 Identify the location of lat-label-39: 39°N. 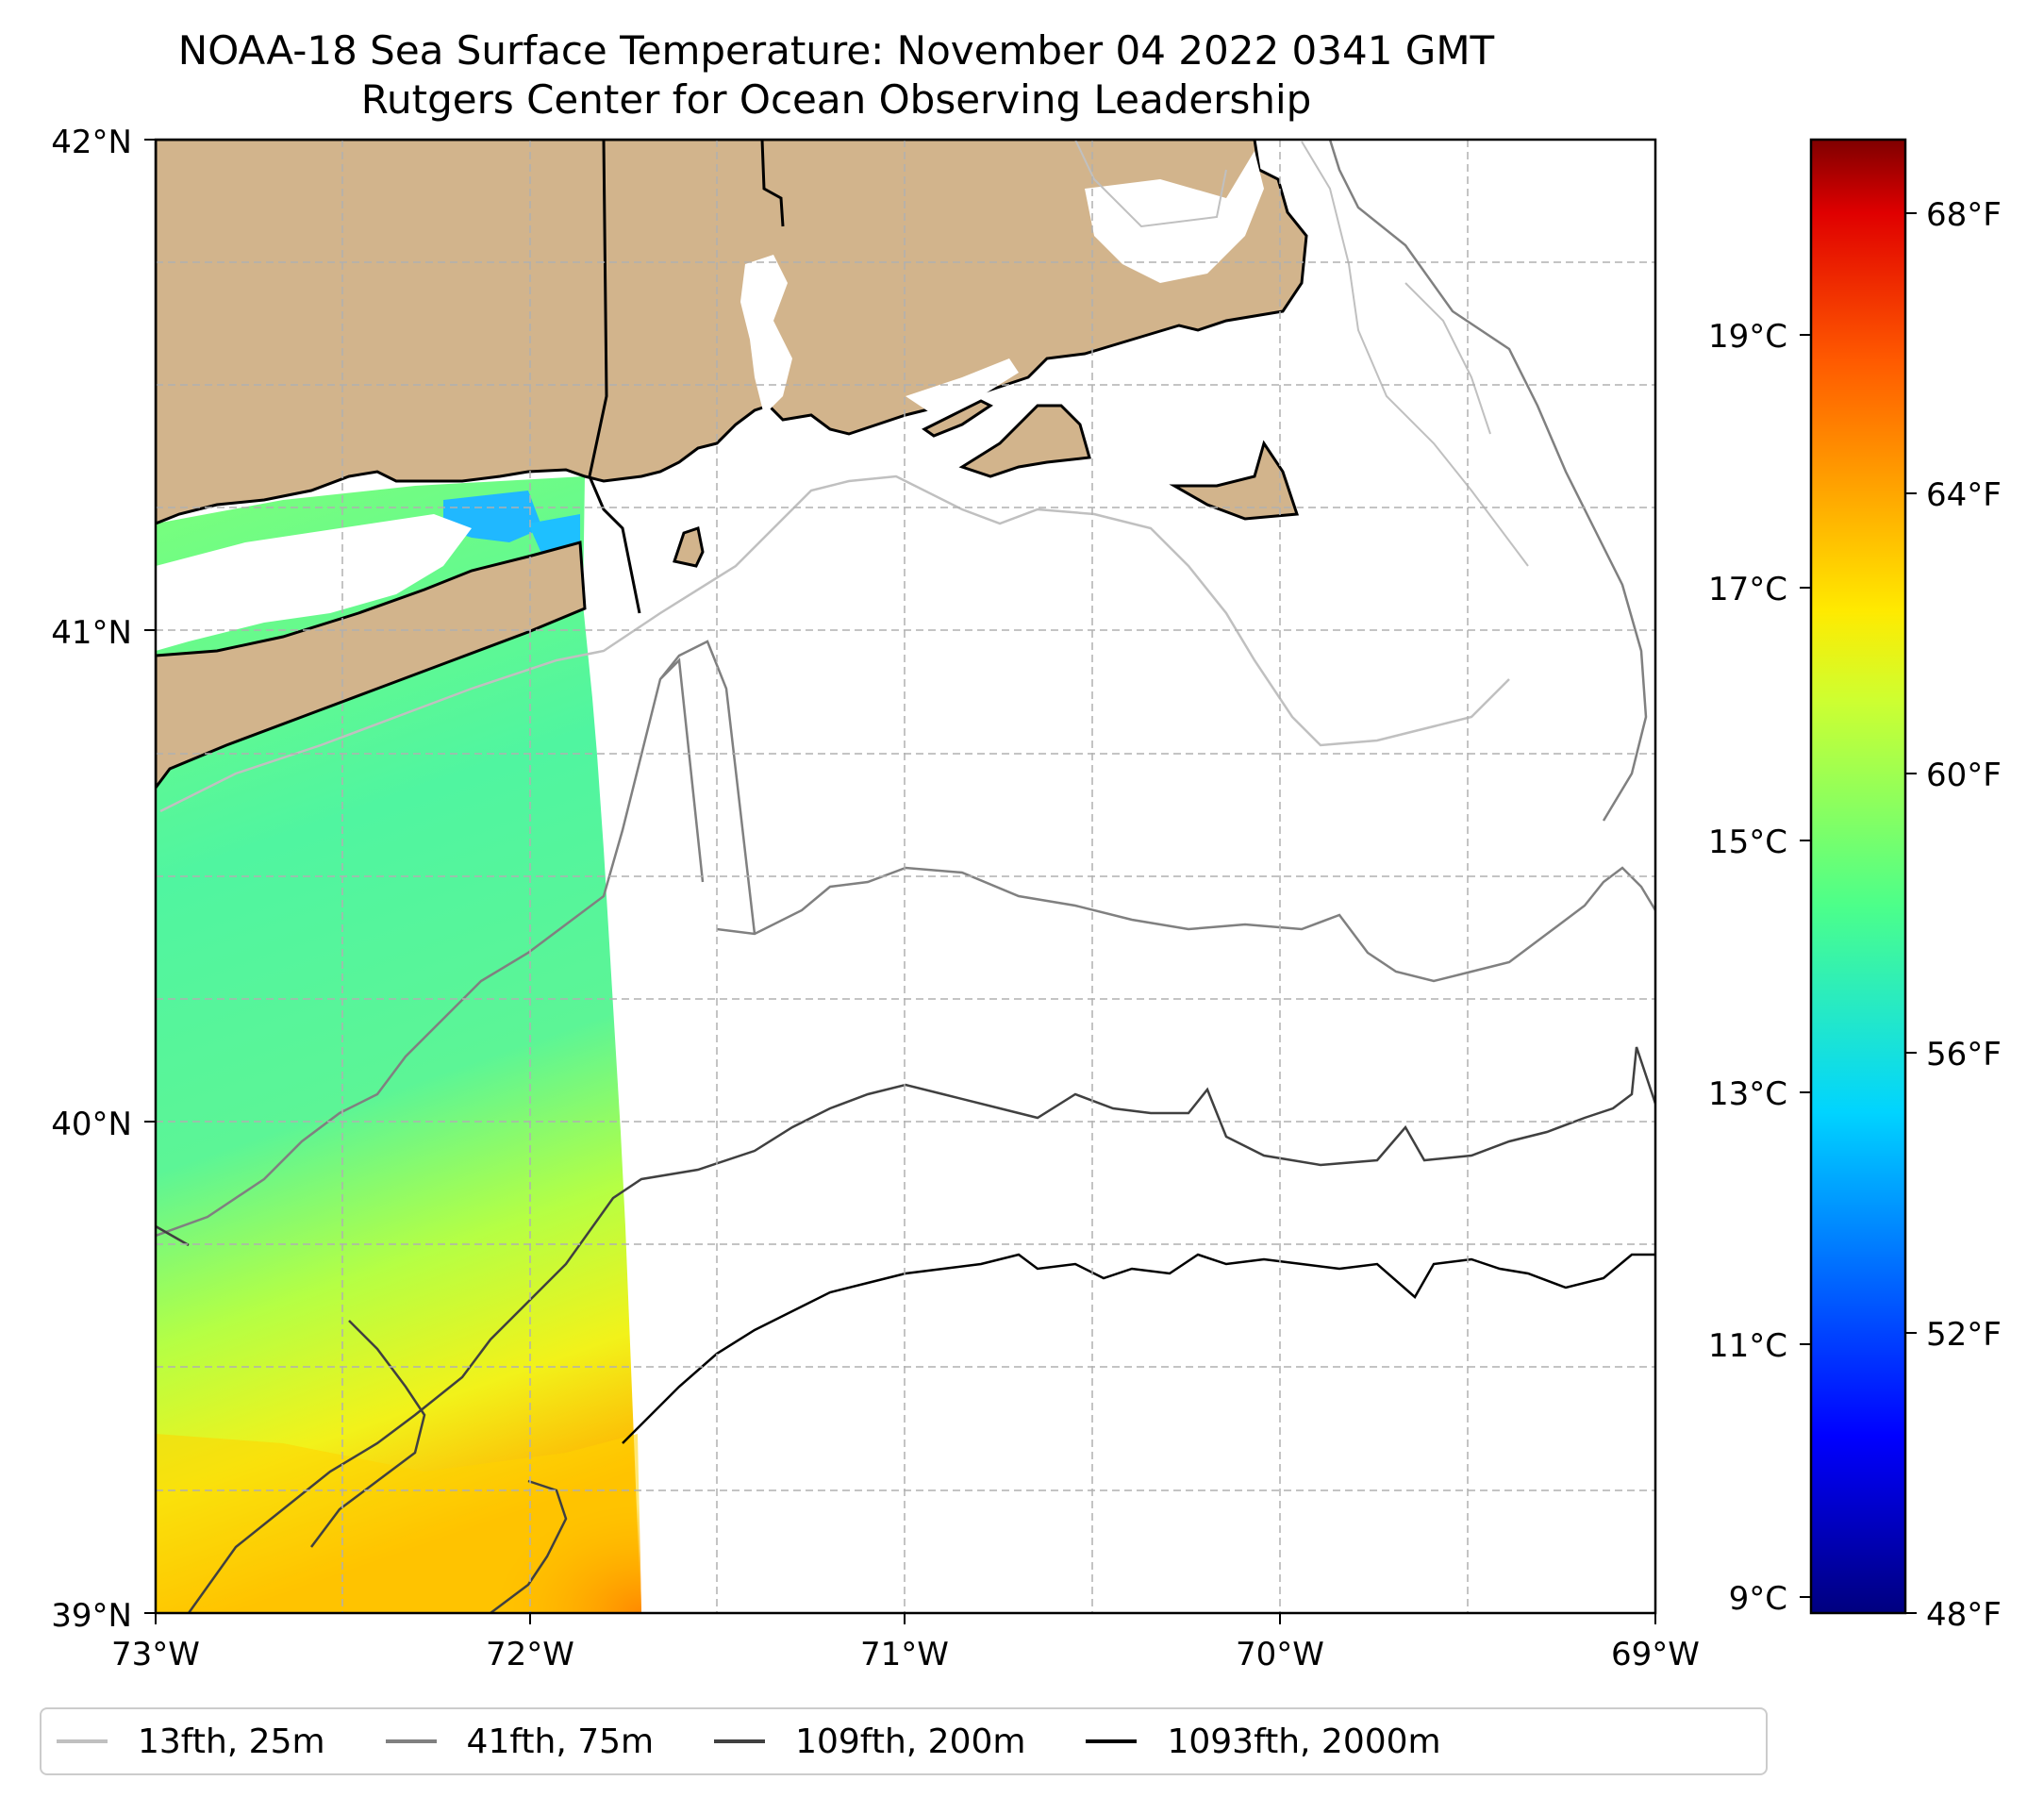
(92, 1616).